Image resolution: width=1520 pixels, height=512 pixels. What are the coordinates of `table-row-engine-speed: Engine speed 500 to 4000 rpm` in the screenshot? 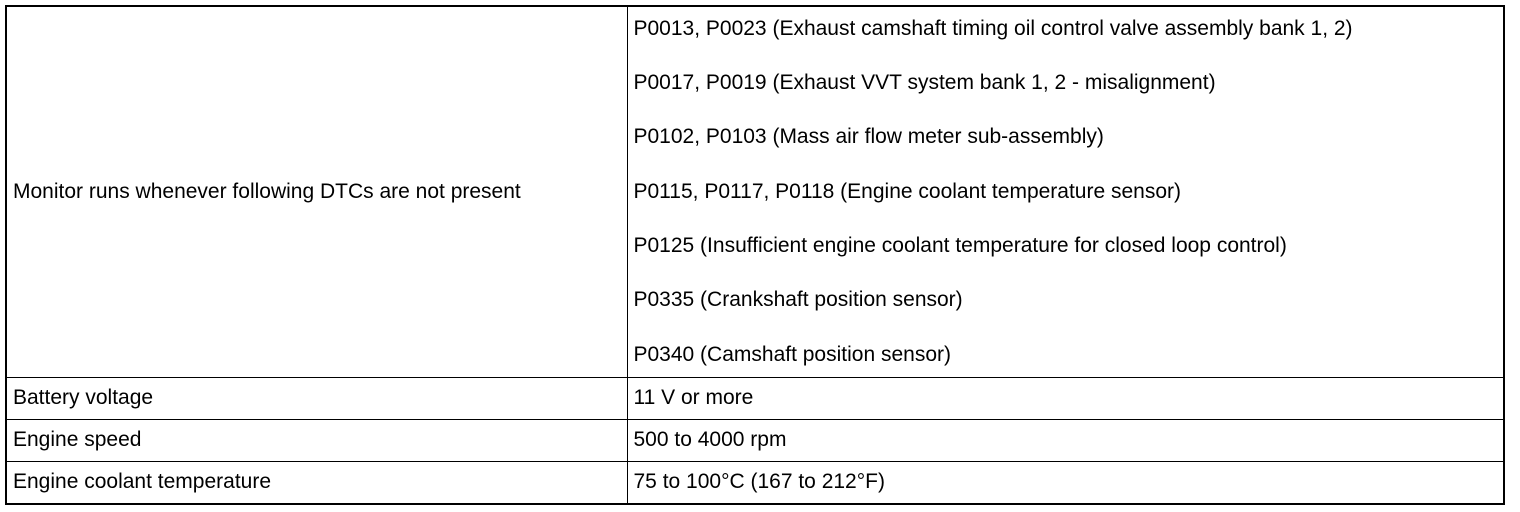 It's located at (755, 440).